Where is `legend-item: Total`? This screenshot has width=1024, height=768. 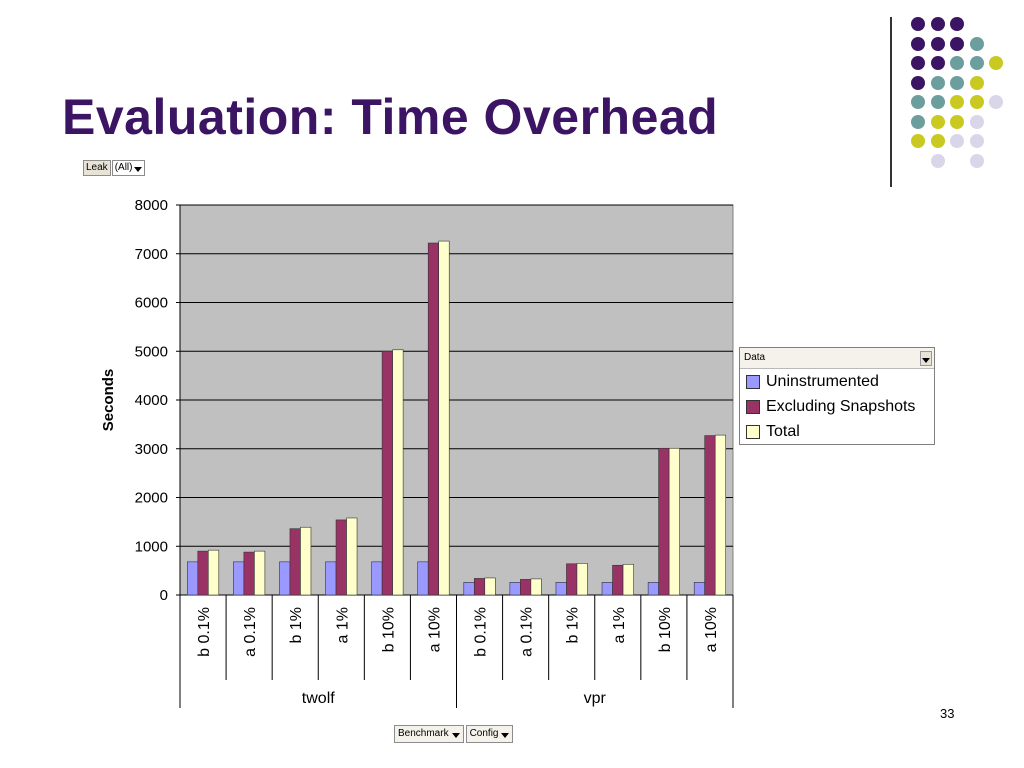 legend-item: Total is located at coordinates (837, 431).